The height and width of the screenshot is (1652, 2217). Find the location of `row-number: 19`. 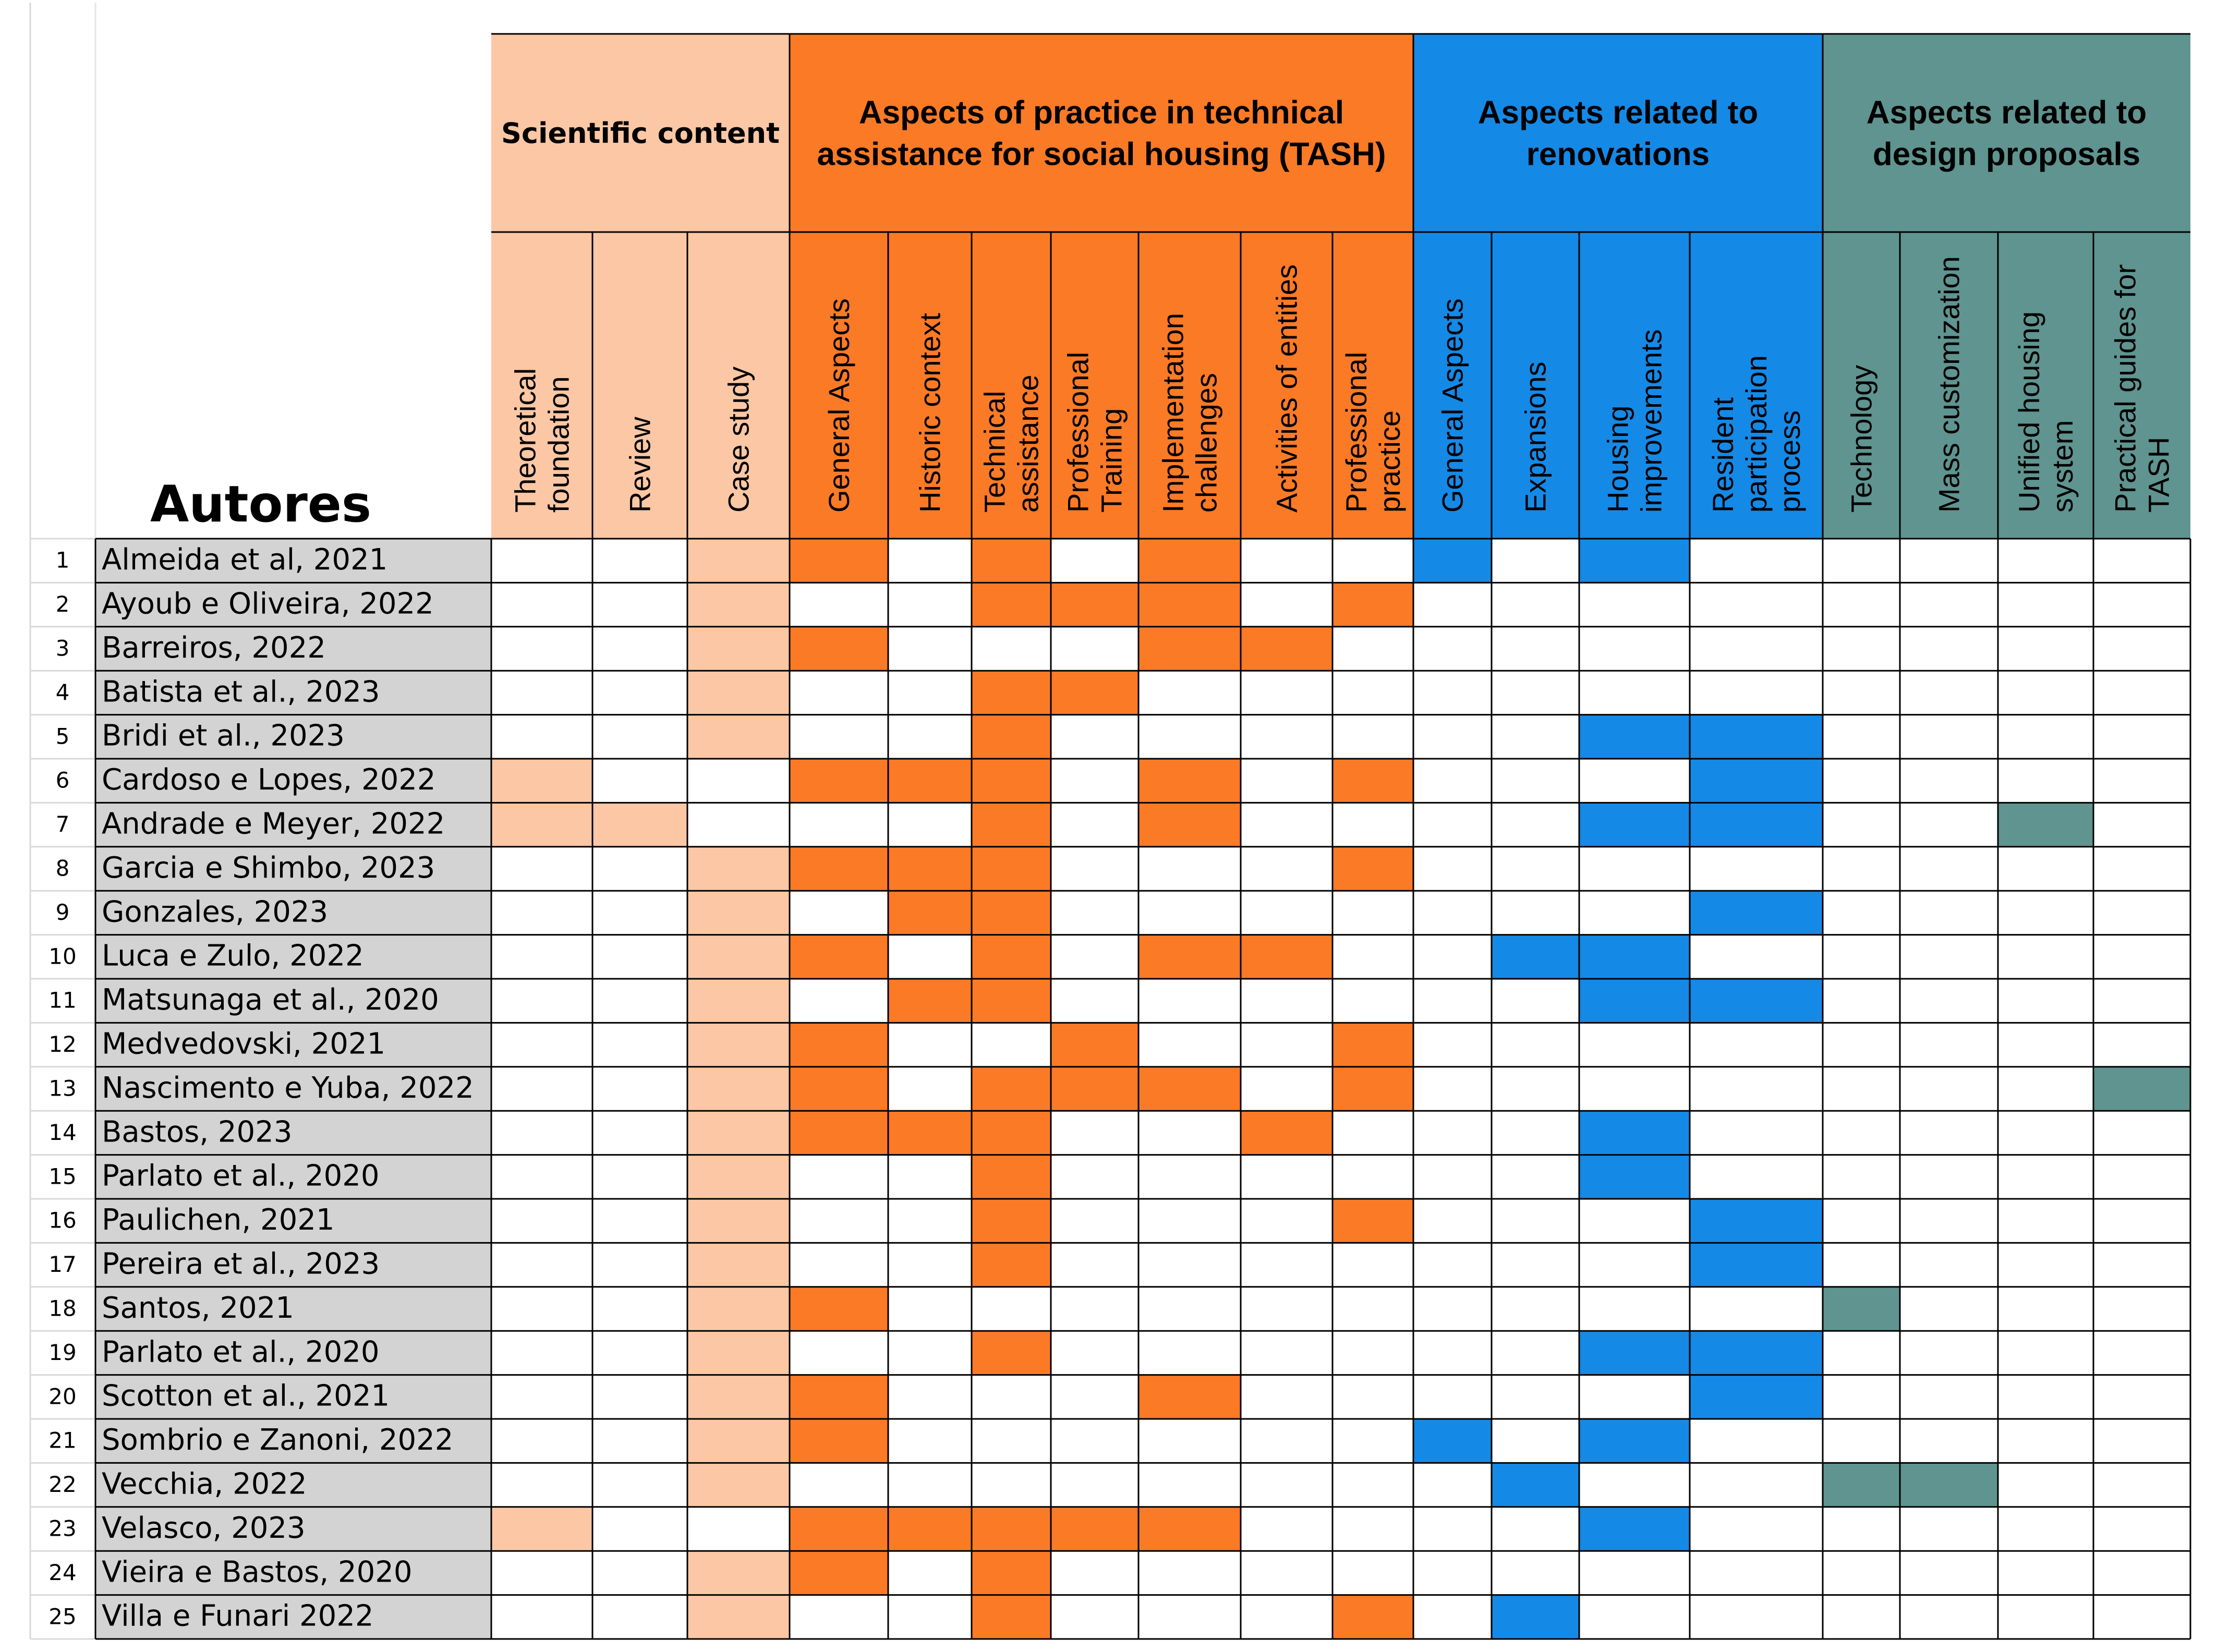

row-number: 19 is located at coordinates (62, 1352).